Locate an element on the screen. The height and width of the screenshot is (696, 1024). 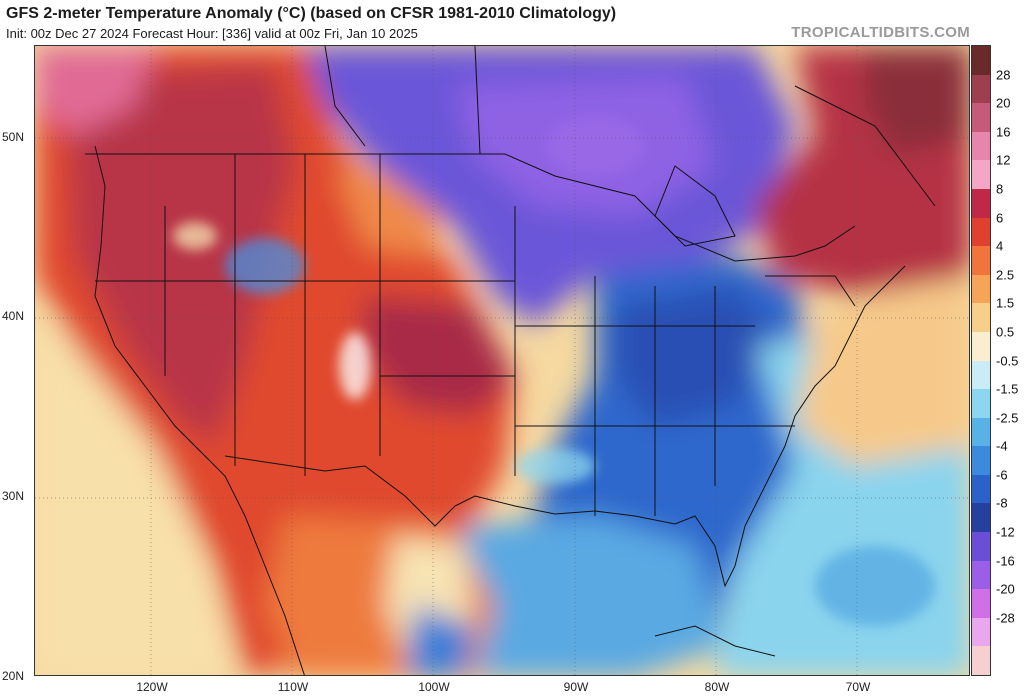
colorbar-label: -6 is located at coordinates (1002, 475).